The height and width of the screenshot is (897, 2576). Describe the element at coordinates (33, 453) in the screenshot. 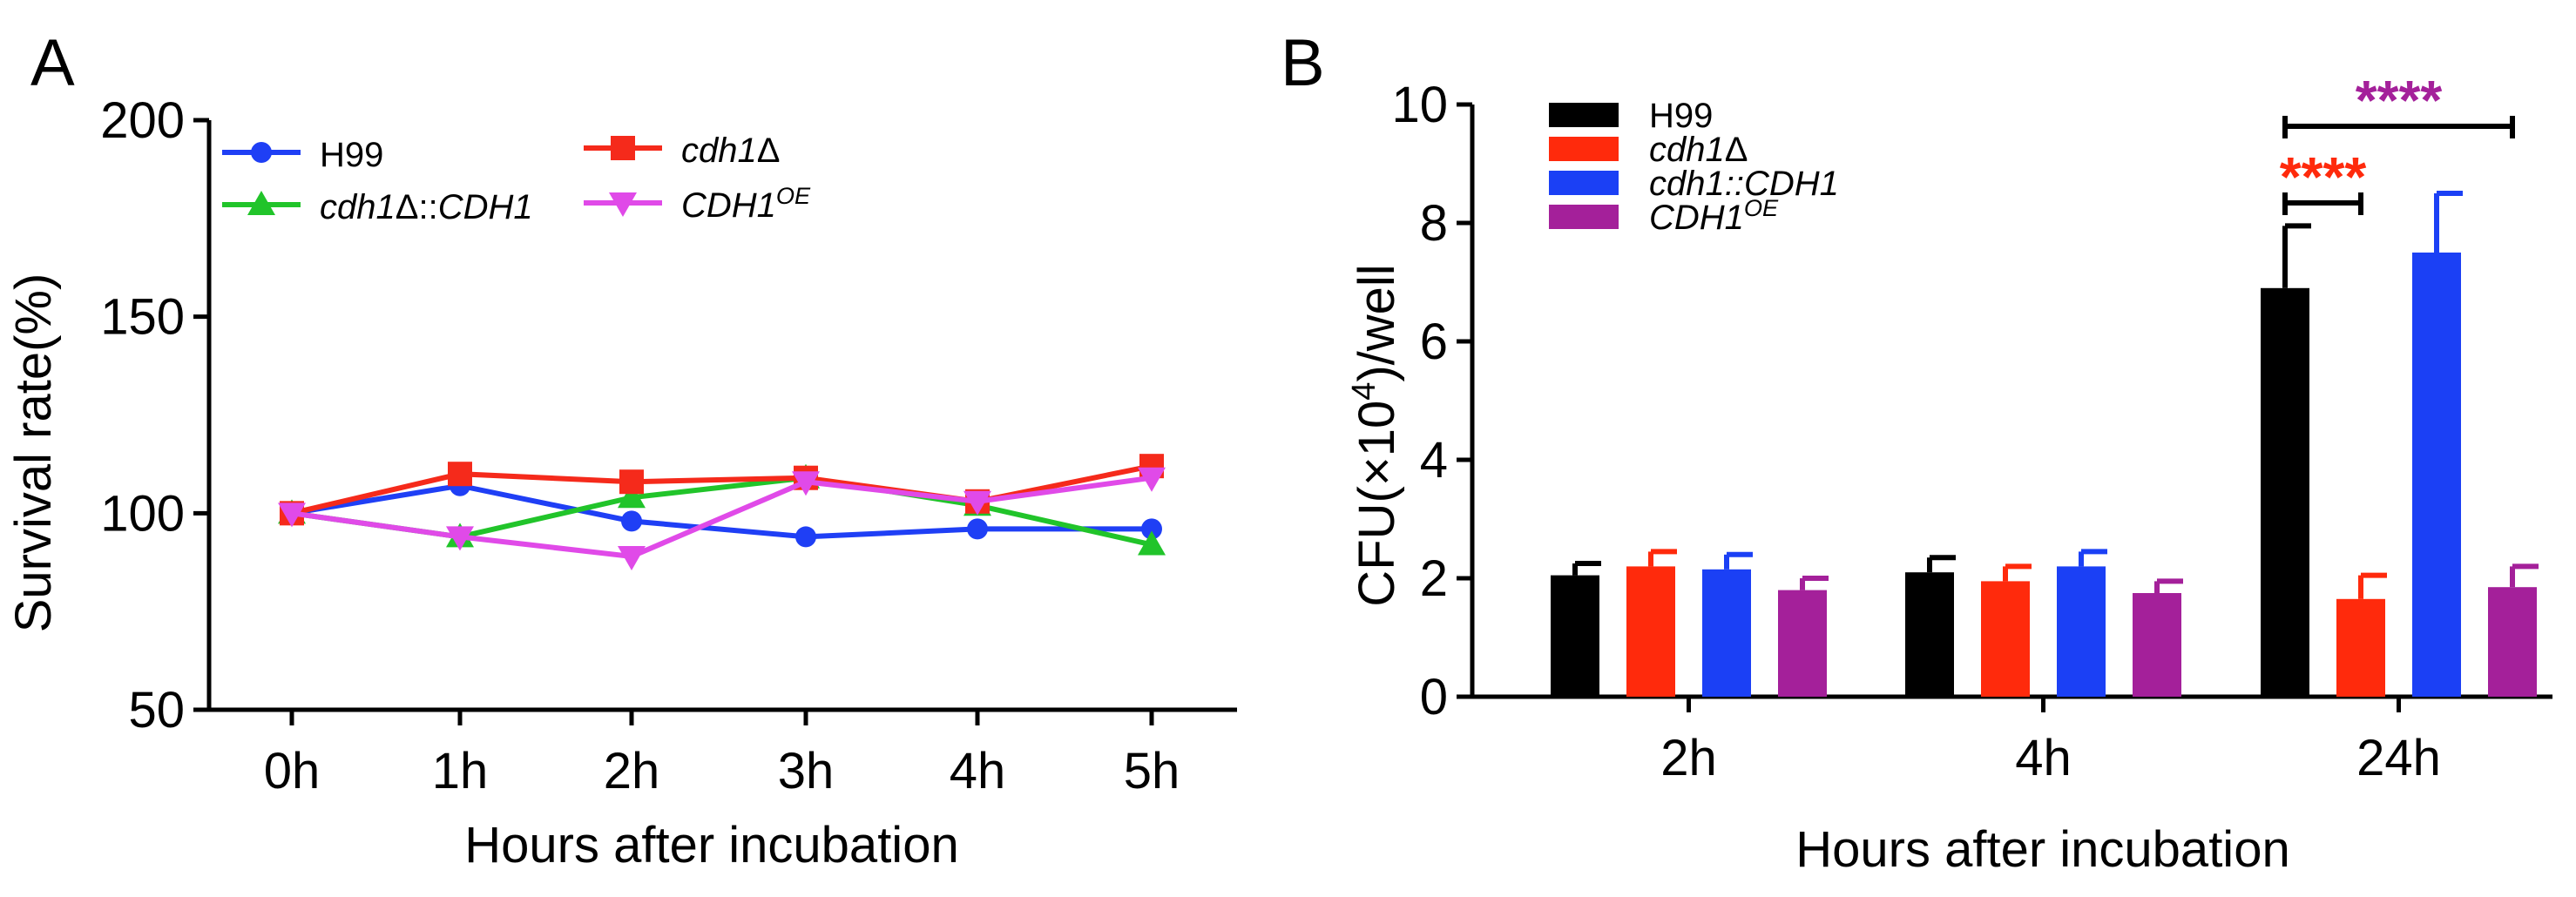

I see `panel-a-ylabel: Survival rate(%)` at that location.